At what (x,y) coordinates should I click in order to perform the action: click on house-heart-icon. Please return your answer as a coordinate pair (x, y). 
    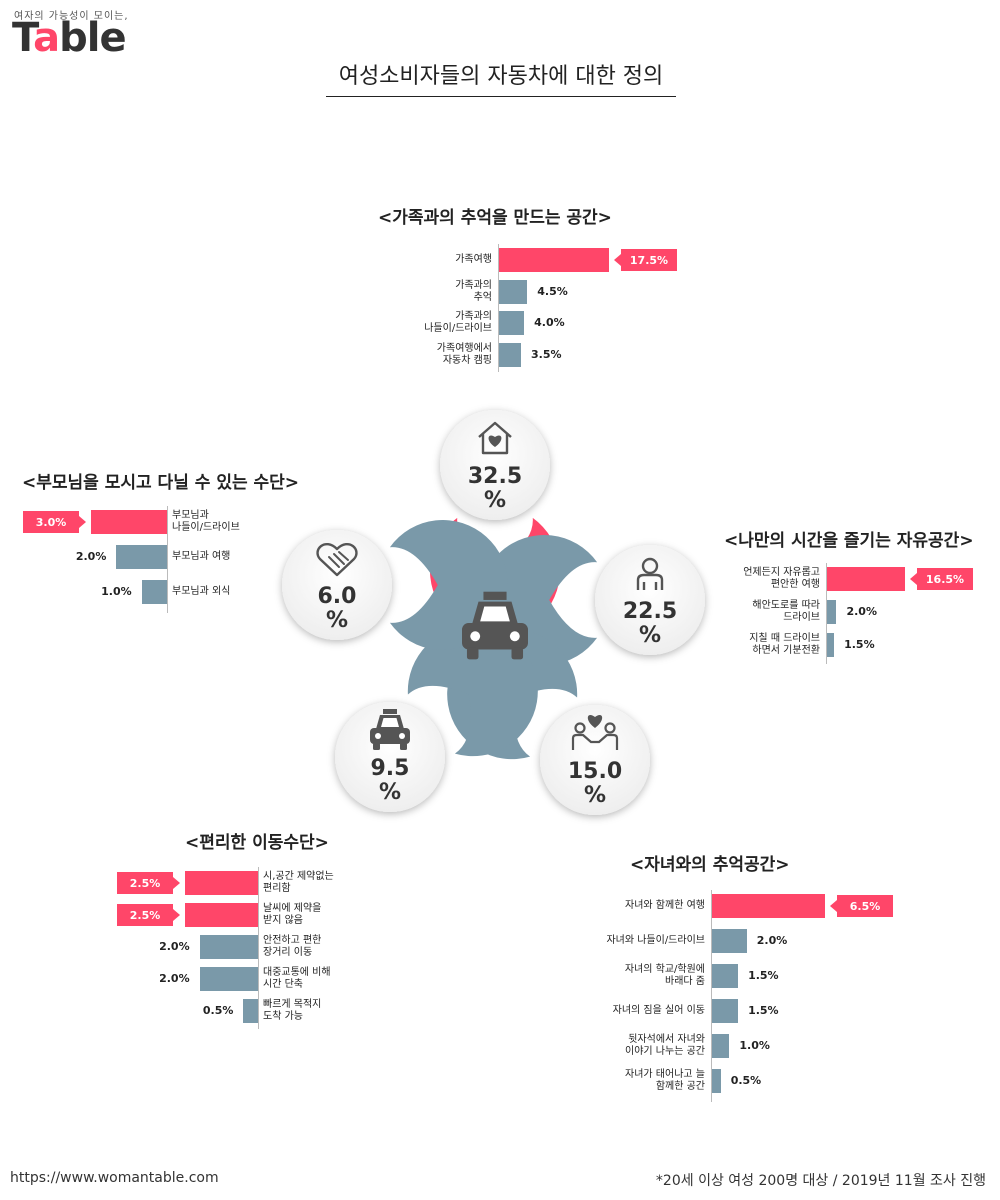
    Looking at the image, I should click on (495, 438).